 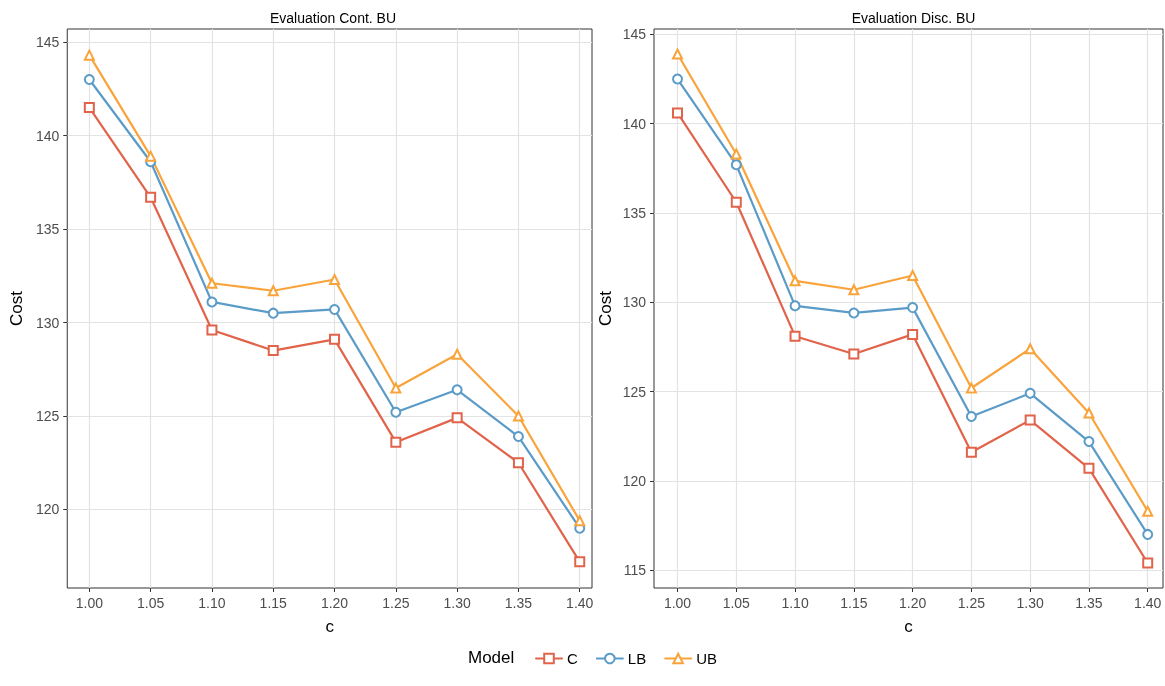 I want to click on legend-label: LB, so click(x=637, y=658).